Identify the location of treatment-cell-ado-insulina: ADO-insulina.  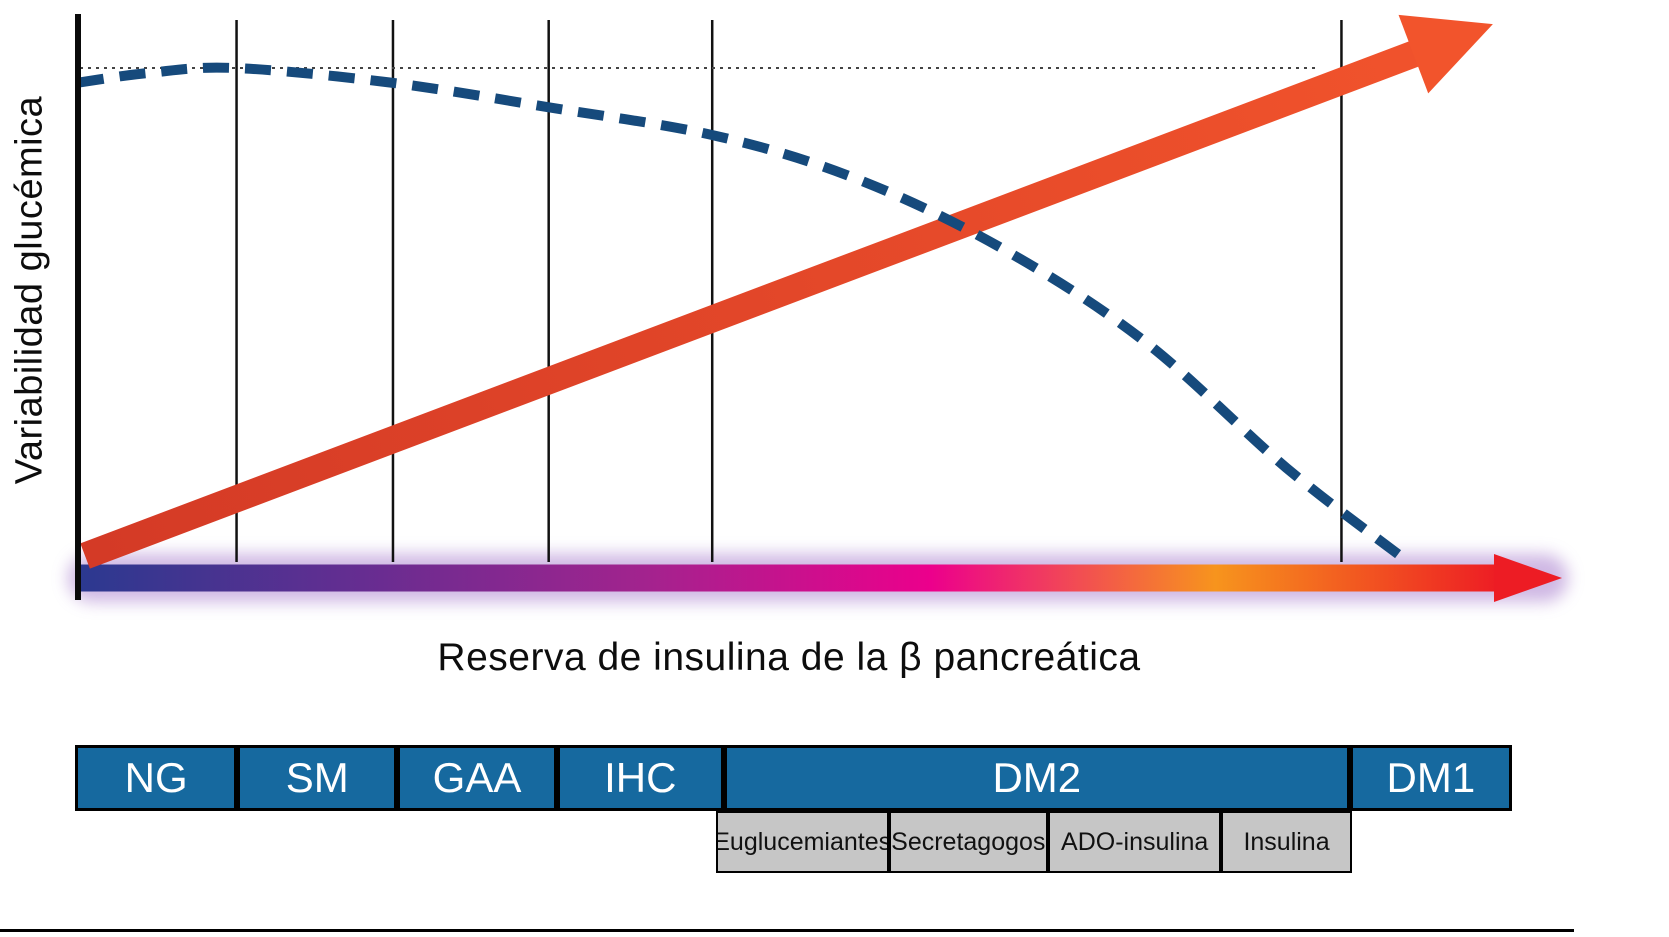
(1135, 842).